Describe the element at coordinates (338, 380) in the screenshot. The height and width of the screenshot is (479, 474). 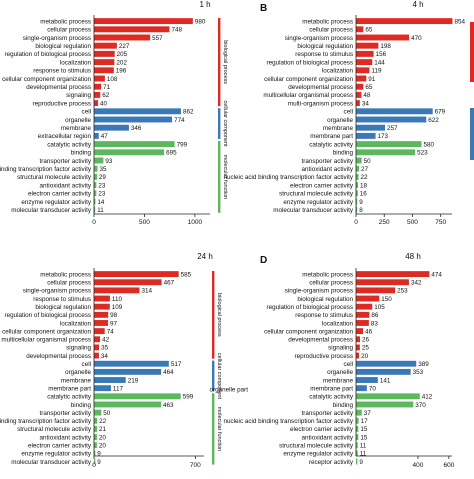
I see `category-label-membrane: membrane` at that location.